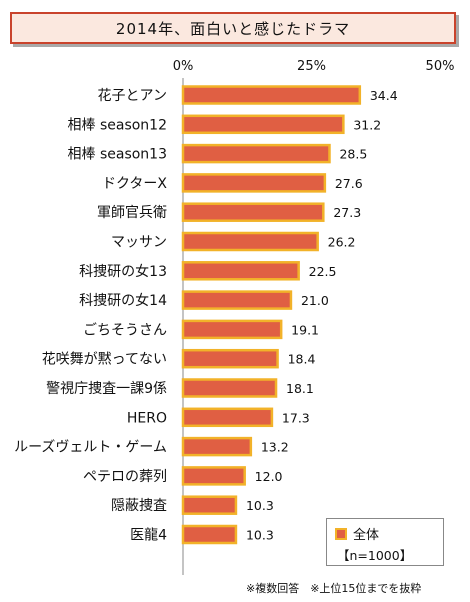 This screenshot has width=470, height=602. I want to click on category-label: ルーズヴェルト・ゲーム, so click(90, 447).